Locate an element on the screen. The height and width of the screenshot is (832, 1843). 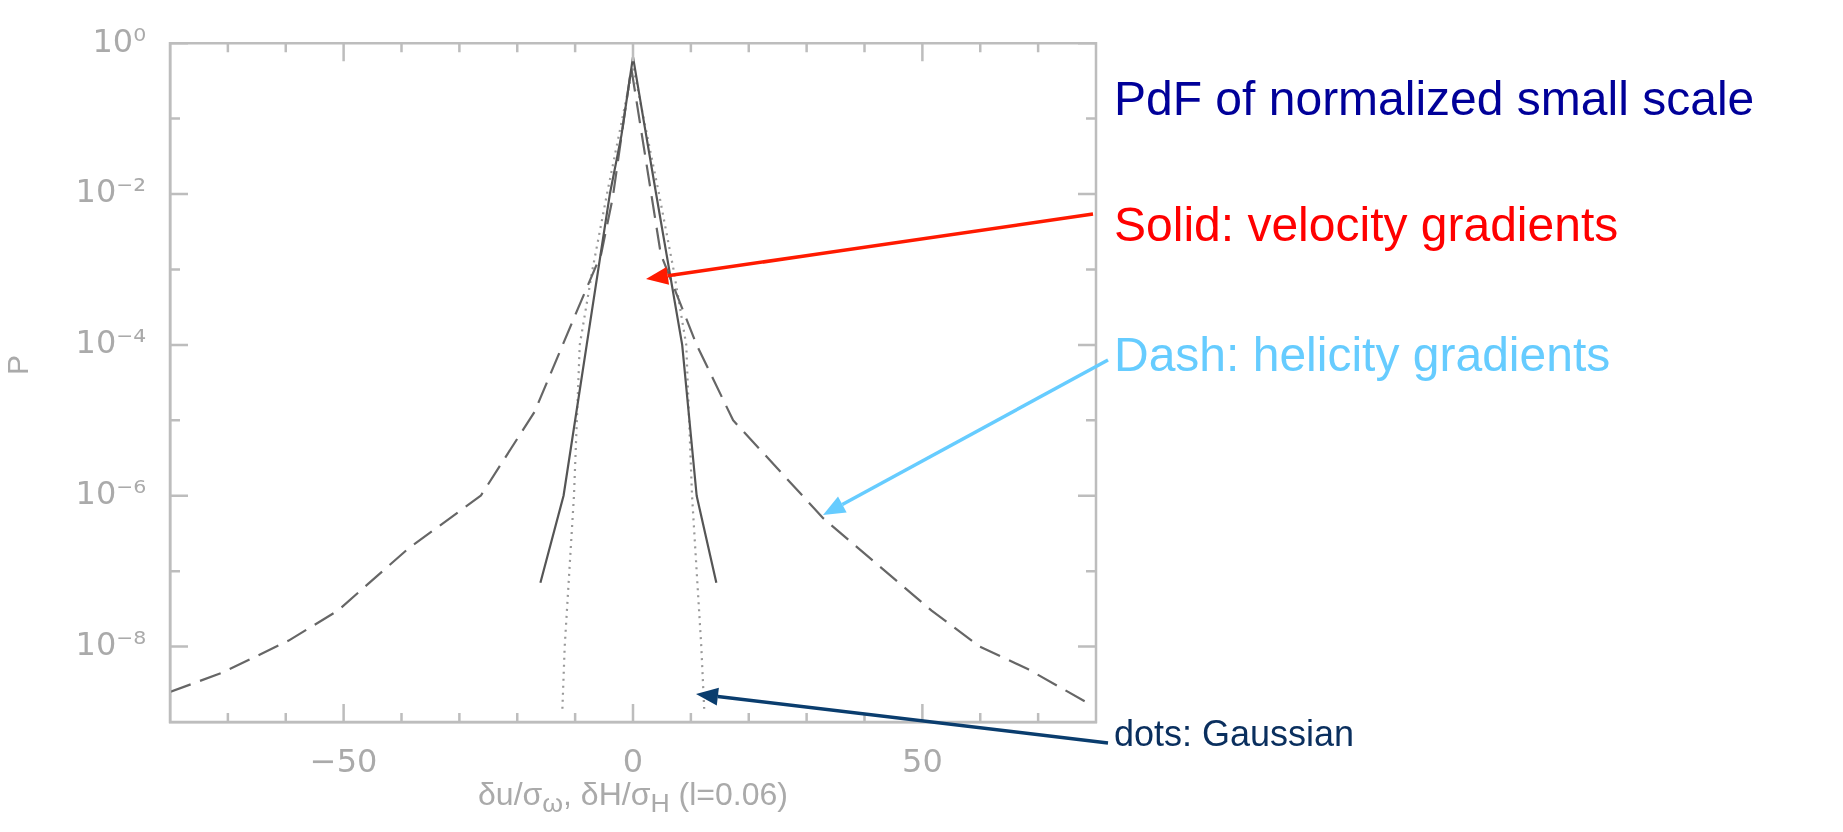
text: Solid: velocity gradients is located at coordinates (1366, 224).